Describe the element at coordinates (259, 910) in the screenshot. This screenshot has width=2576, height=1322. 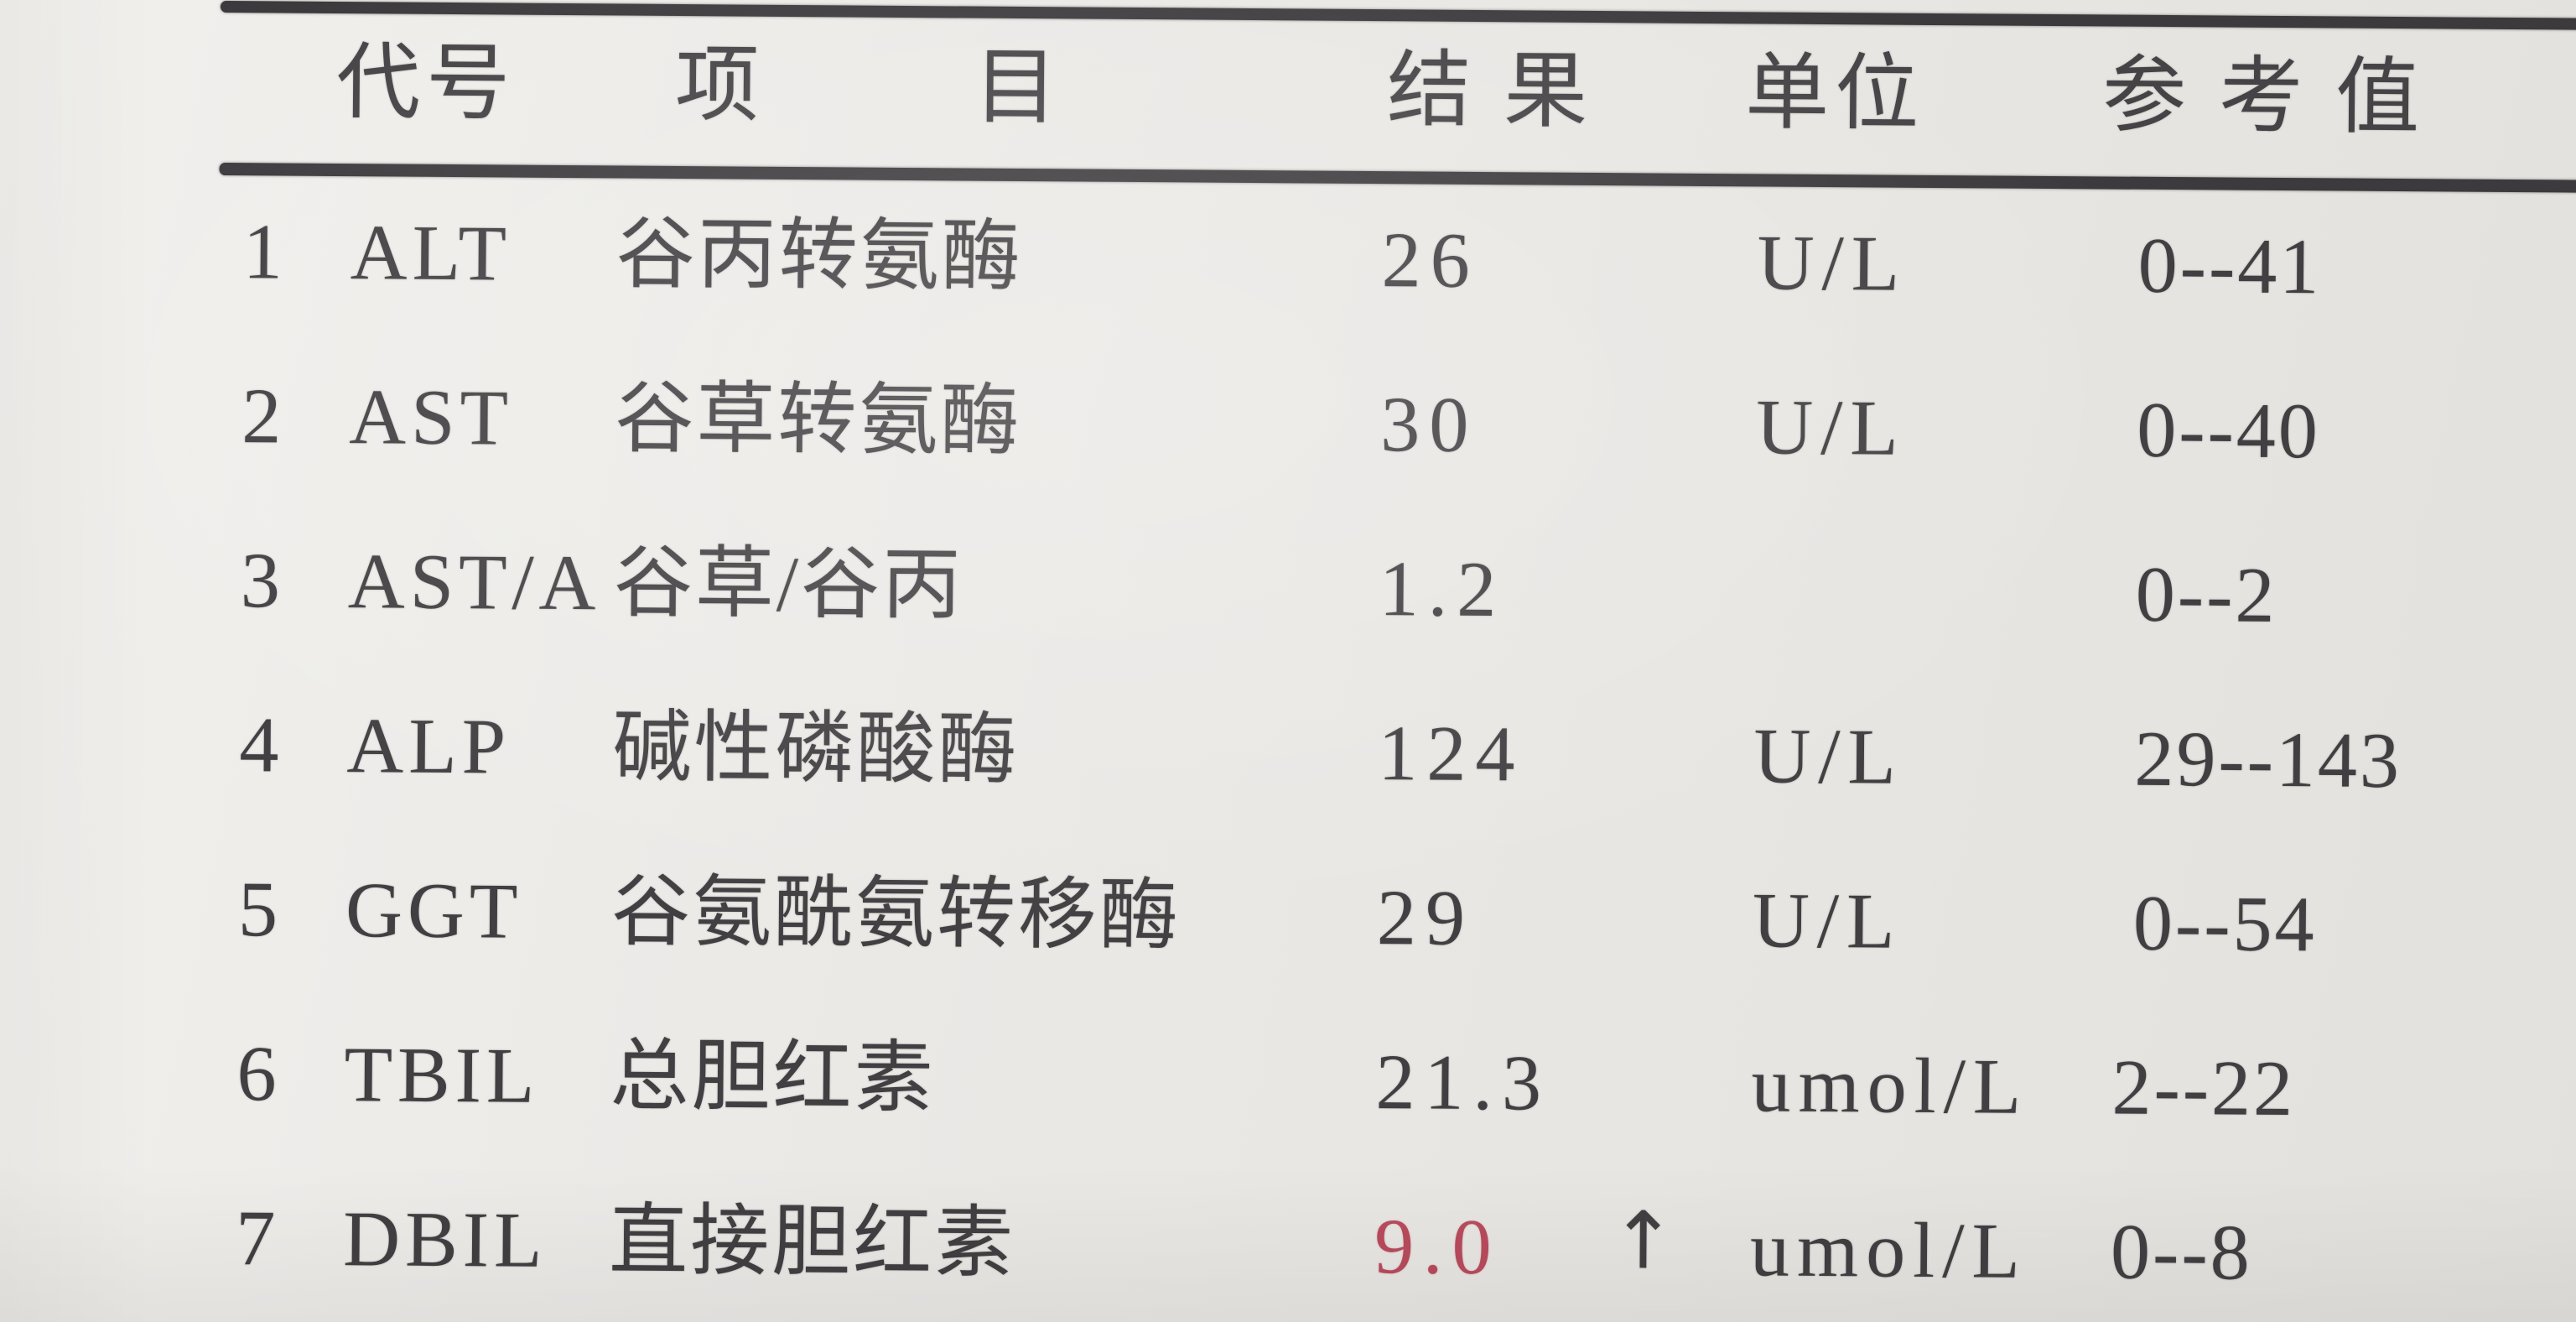
I see `row-number-cell: 5` at that location.